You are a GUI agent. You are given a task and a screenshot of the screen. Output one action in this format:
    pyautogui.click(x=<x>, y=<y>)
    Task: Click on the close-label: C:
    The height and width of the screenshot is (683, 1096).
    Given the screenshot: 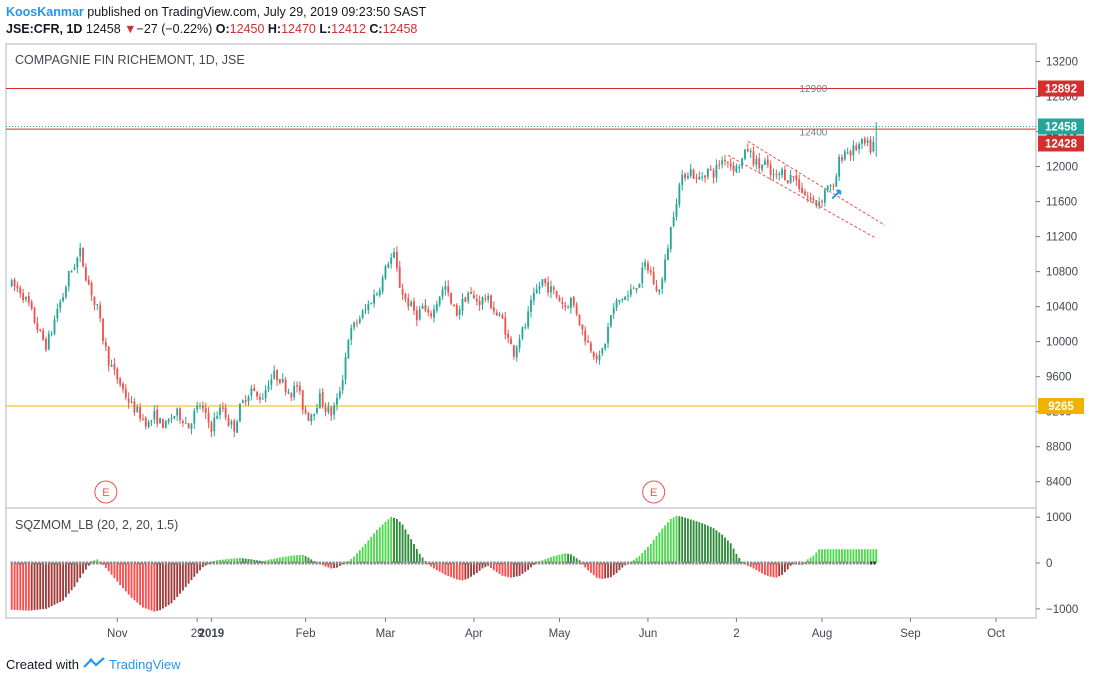 What is the action you would take?
    pyautogui.click(x=376, y=29)
    